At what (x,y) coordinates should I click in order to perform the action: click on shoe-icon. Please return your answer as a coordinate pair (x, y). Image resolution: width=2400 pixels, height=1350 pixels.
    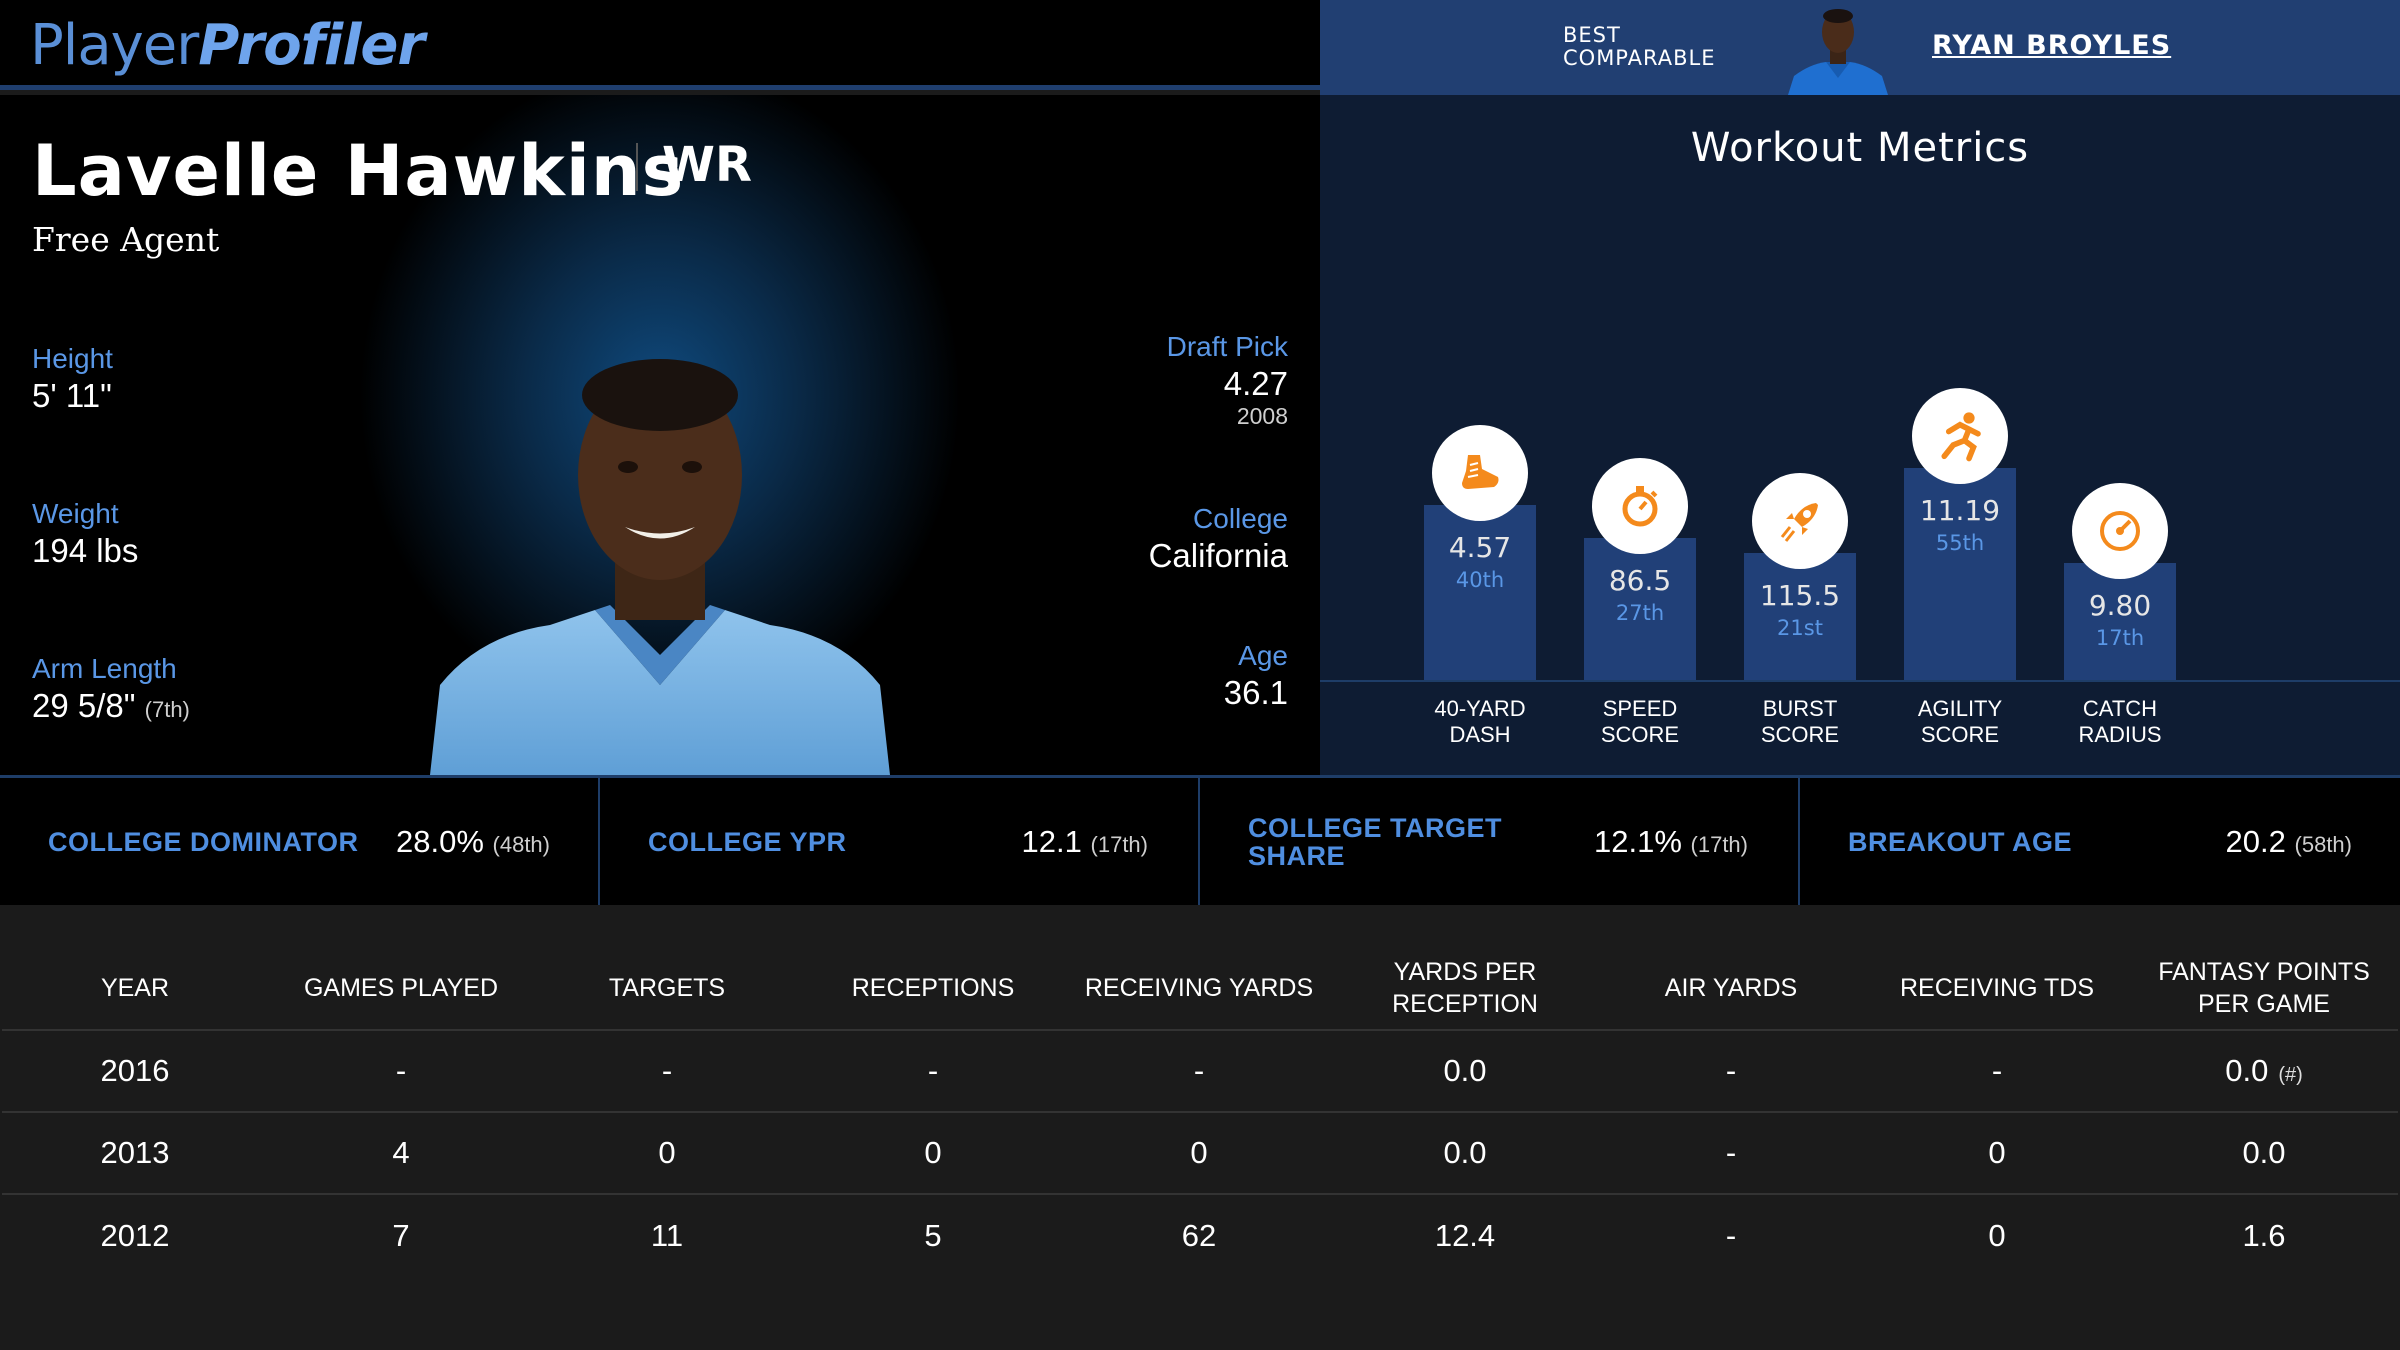
    Looking at the image, I should click on (1480, 473).